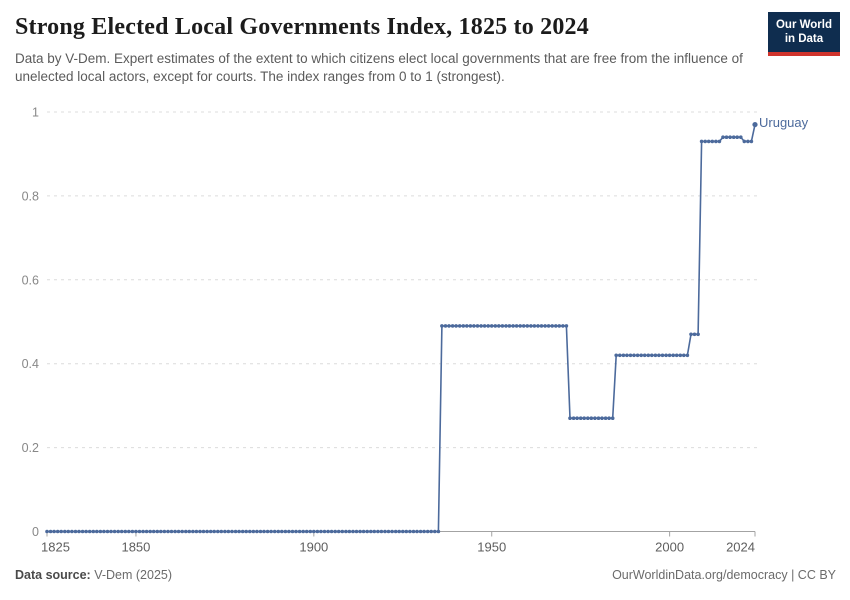 This screenshot has height=600, width=850. Describe the element at coordinates (740, 547) in the screenshot. I see `x-tick-label: 2024` at that location.